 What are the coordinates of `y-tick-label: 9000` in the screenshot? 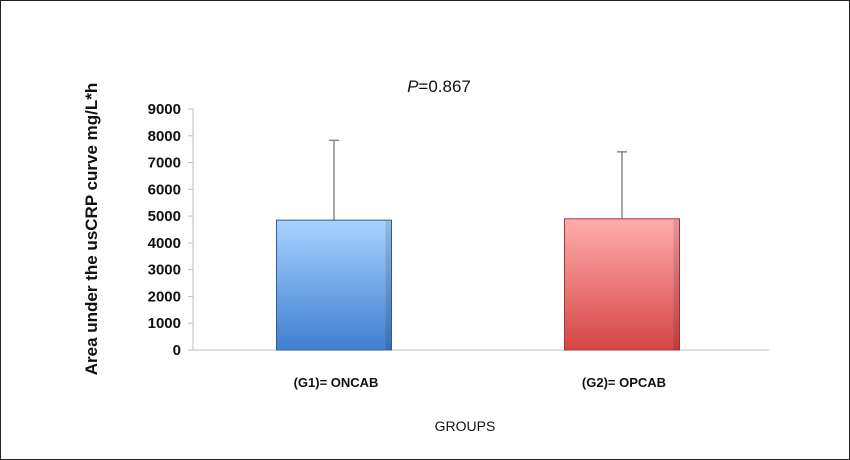 It's located at (164, 109).